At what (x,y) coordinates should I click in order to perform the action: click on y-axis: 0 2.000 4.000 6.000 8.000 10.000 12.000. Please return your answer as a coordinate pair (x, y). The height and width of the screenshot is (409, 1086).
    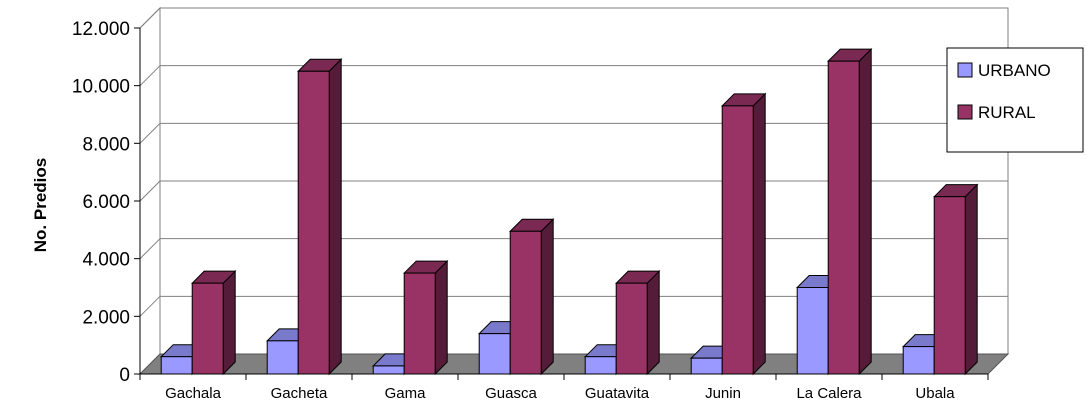
    Looking at the image, I should click on (106, 202).